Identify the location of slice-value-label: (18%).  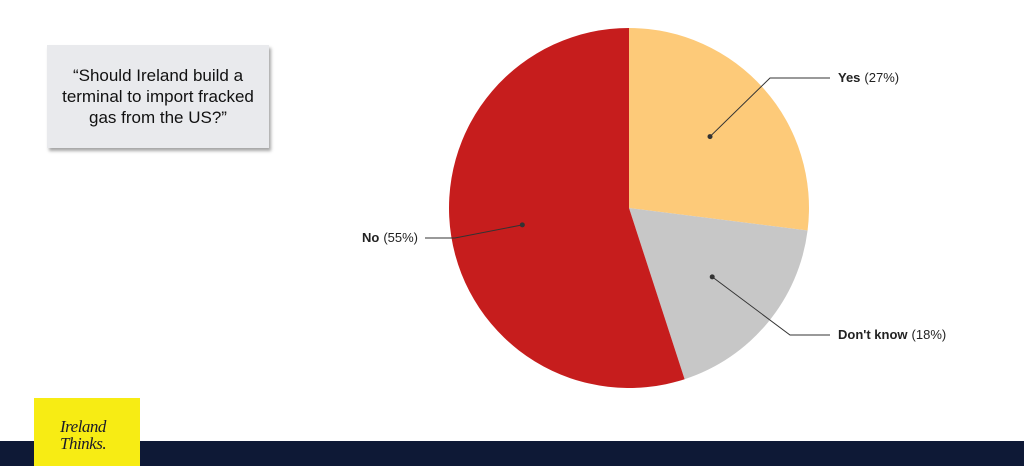
(929, 334).